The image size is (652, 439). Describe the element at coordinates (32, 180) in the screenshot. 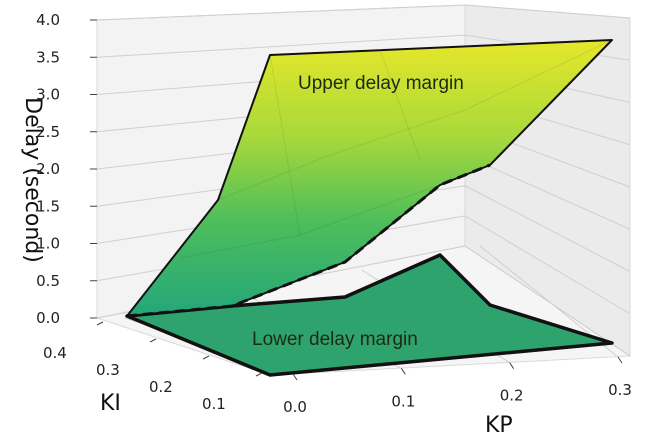

I see `z-axis-title: Delay (second)` at that location.